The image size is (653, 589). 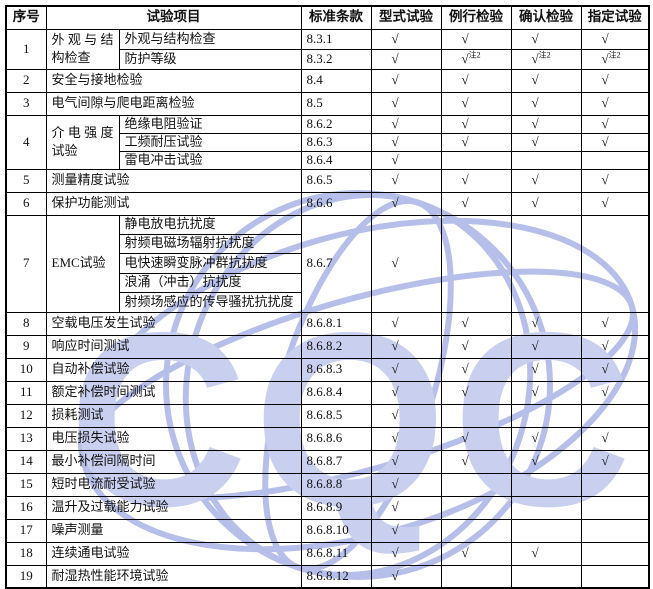 I want to click on row-no: 19, so click(x=26, y=576).